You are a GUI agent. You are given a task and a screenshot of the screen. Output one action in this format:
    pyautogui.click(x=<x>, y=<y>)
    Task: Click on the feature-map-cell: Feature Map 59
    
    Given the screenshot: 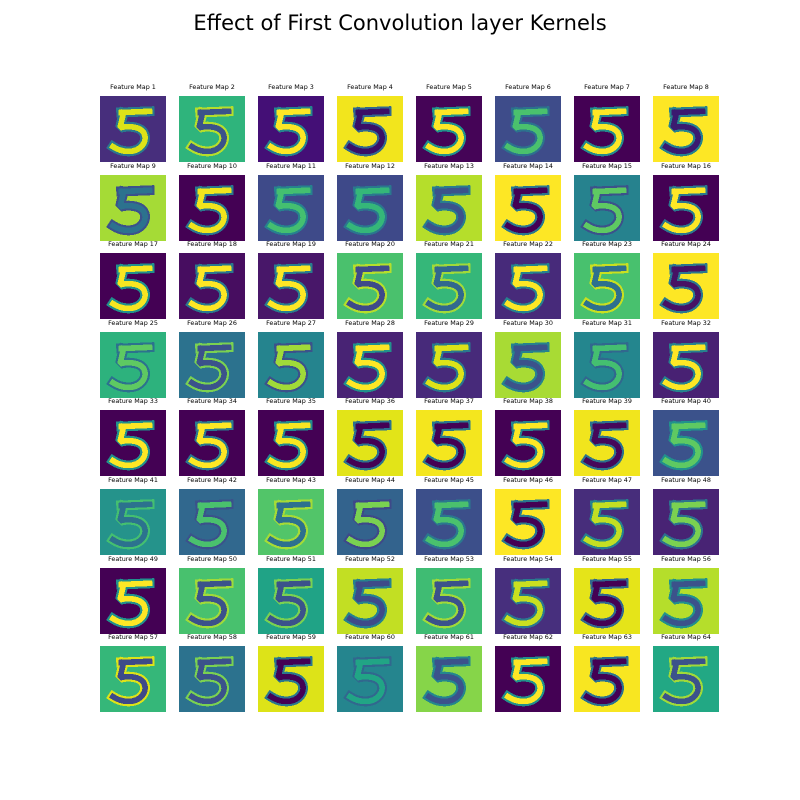 What is the action you would take?
    pyautogui.click(x=291, y=672)
    